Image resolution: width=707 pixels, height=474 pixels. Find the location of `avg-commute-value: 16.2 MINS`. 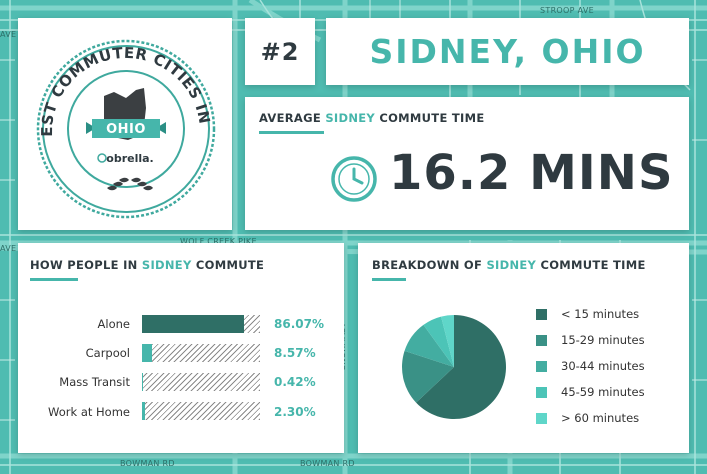

avg-commute-value: 16.2 MINS is located at coordinates (531, 173).